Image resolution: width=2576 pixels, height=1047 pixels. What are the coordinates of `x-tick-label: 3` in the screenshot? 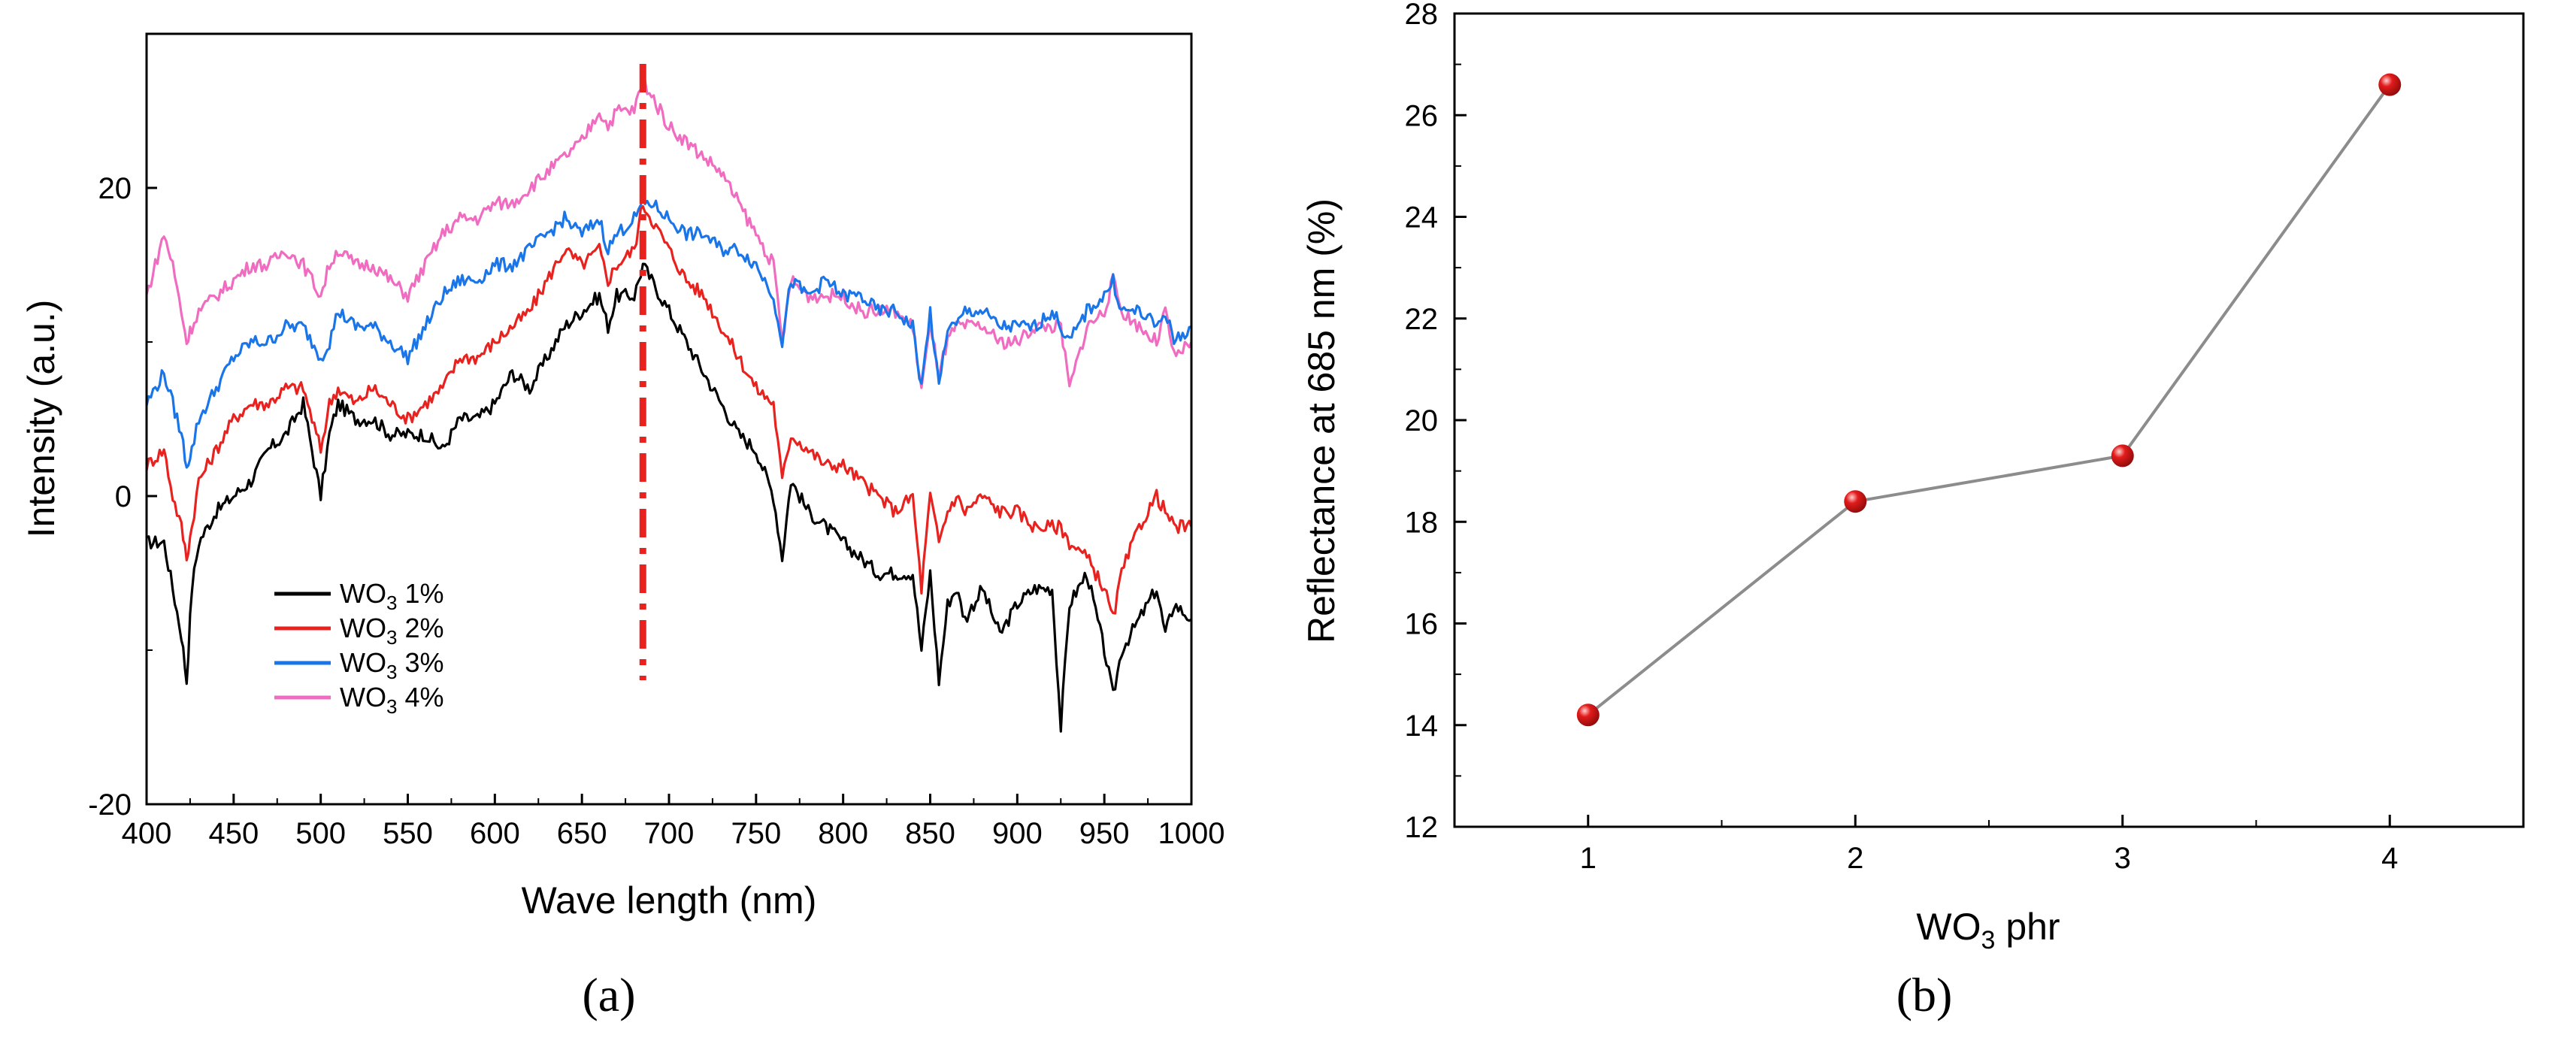 It's located at (2122, 858).